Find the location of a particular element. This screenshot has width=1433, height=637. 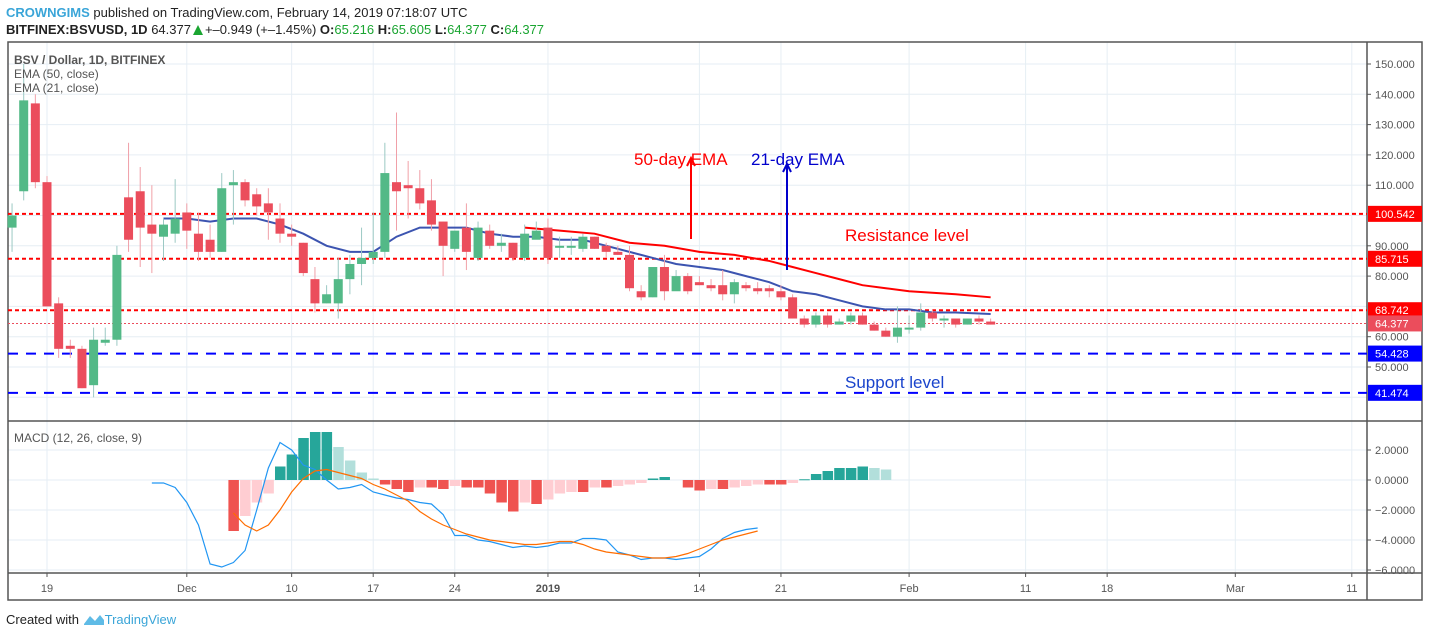

tradingview-link: TradingView is located at coordinates (140, 619).